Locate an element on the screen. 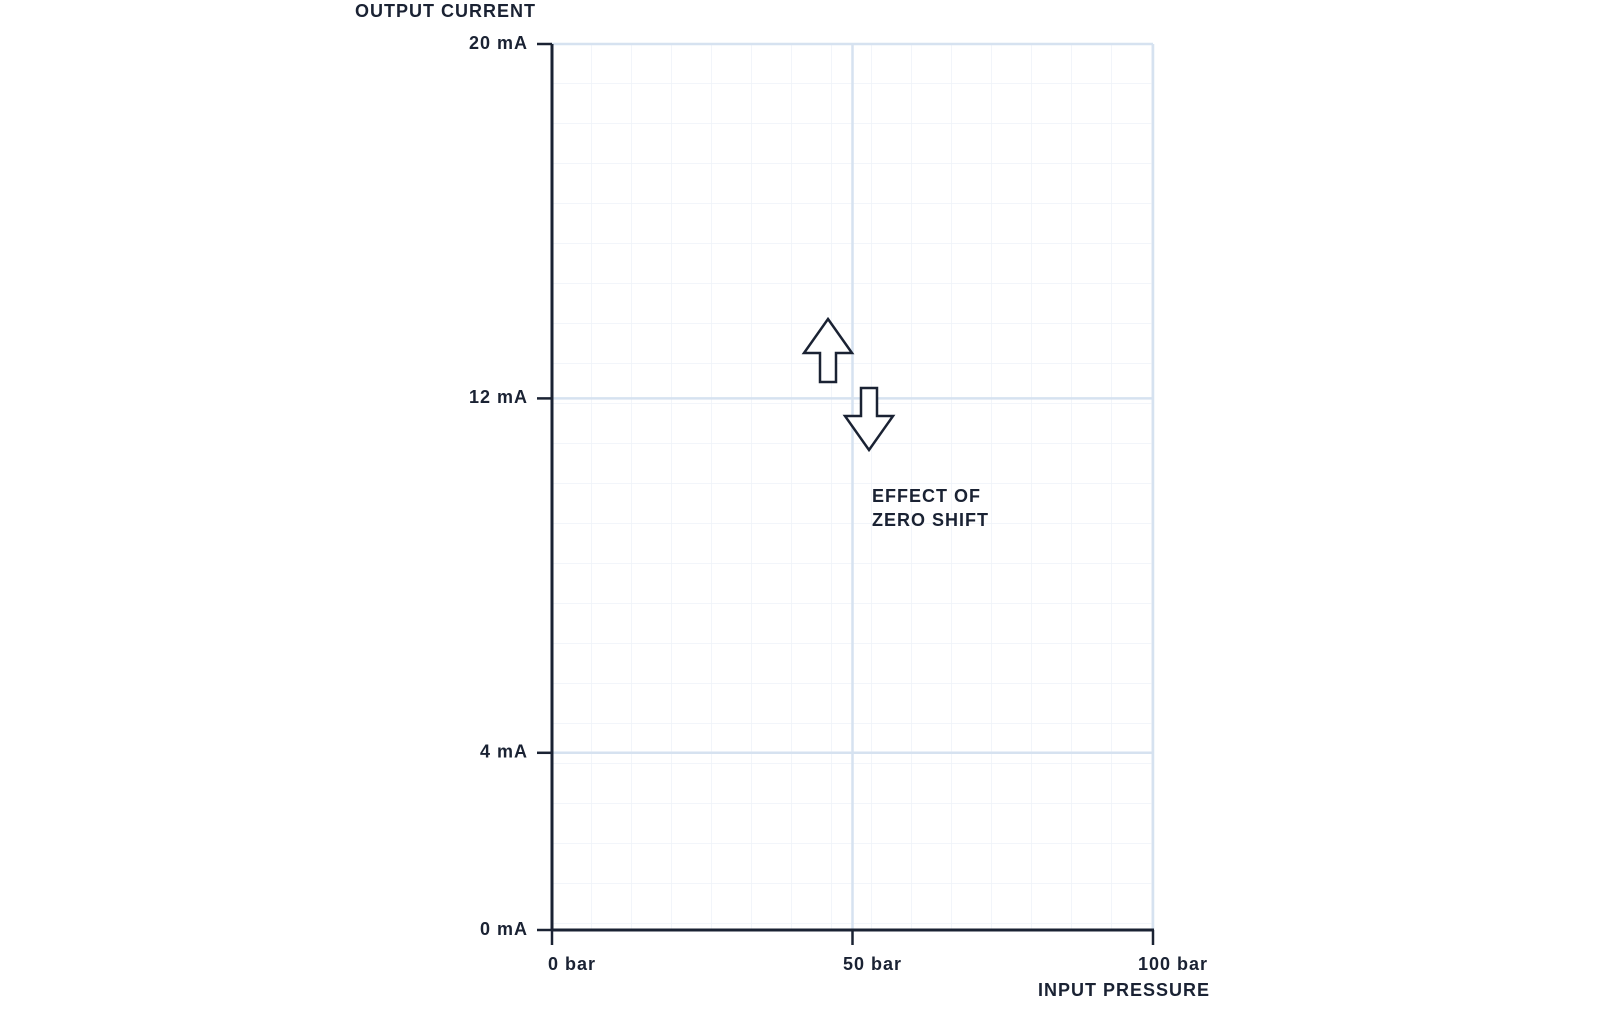 The width and height of the screenshot is (1600, 1023). y-tick-label: 4 mA is located at coordinates (504, 752).